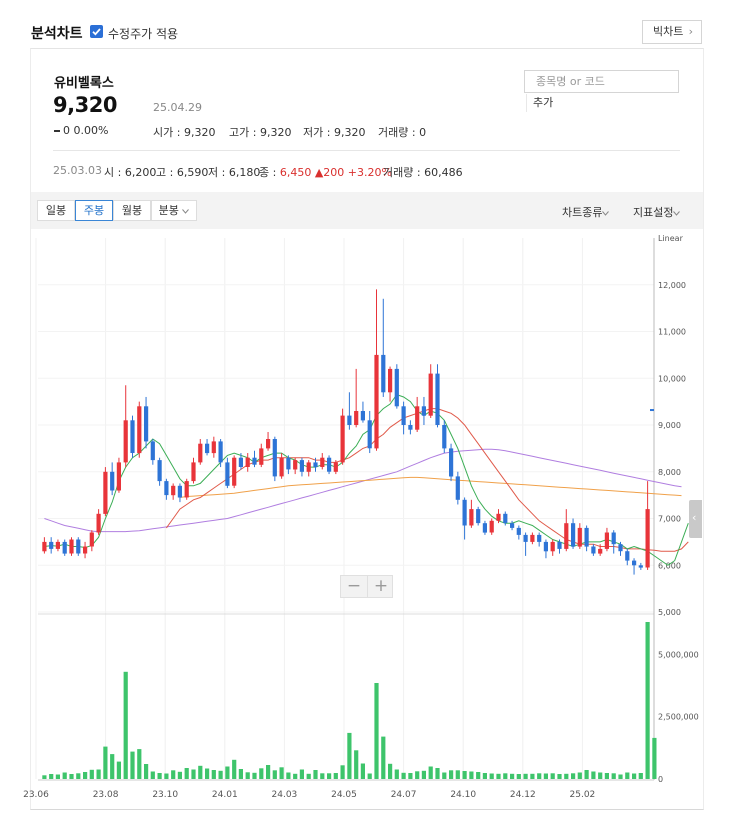 The height and width of the screenshot is (831, 732). I want to click on price-tick-label: 7,000, so click(669, 519).